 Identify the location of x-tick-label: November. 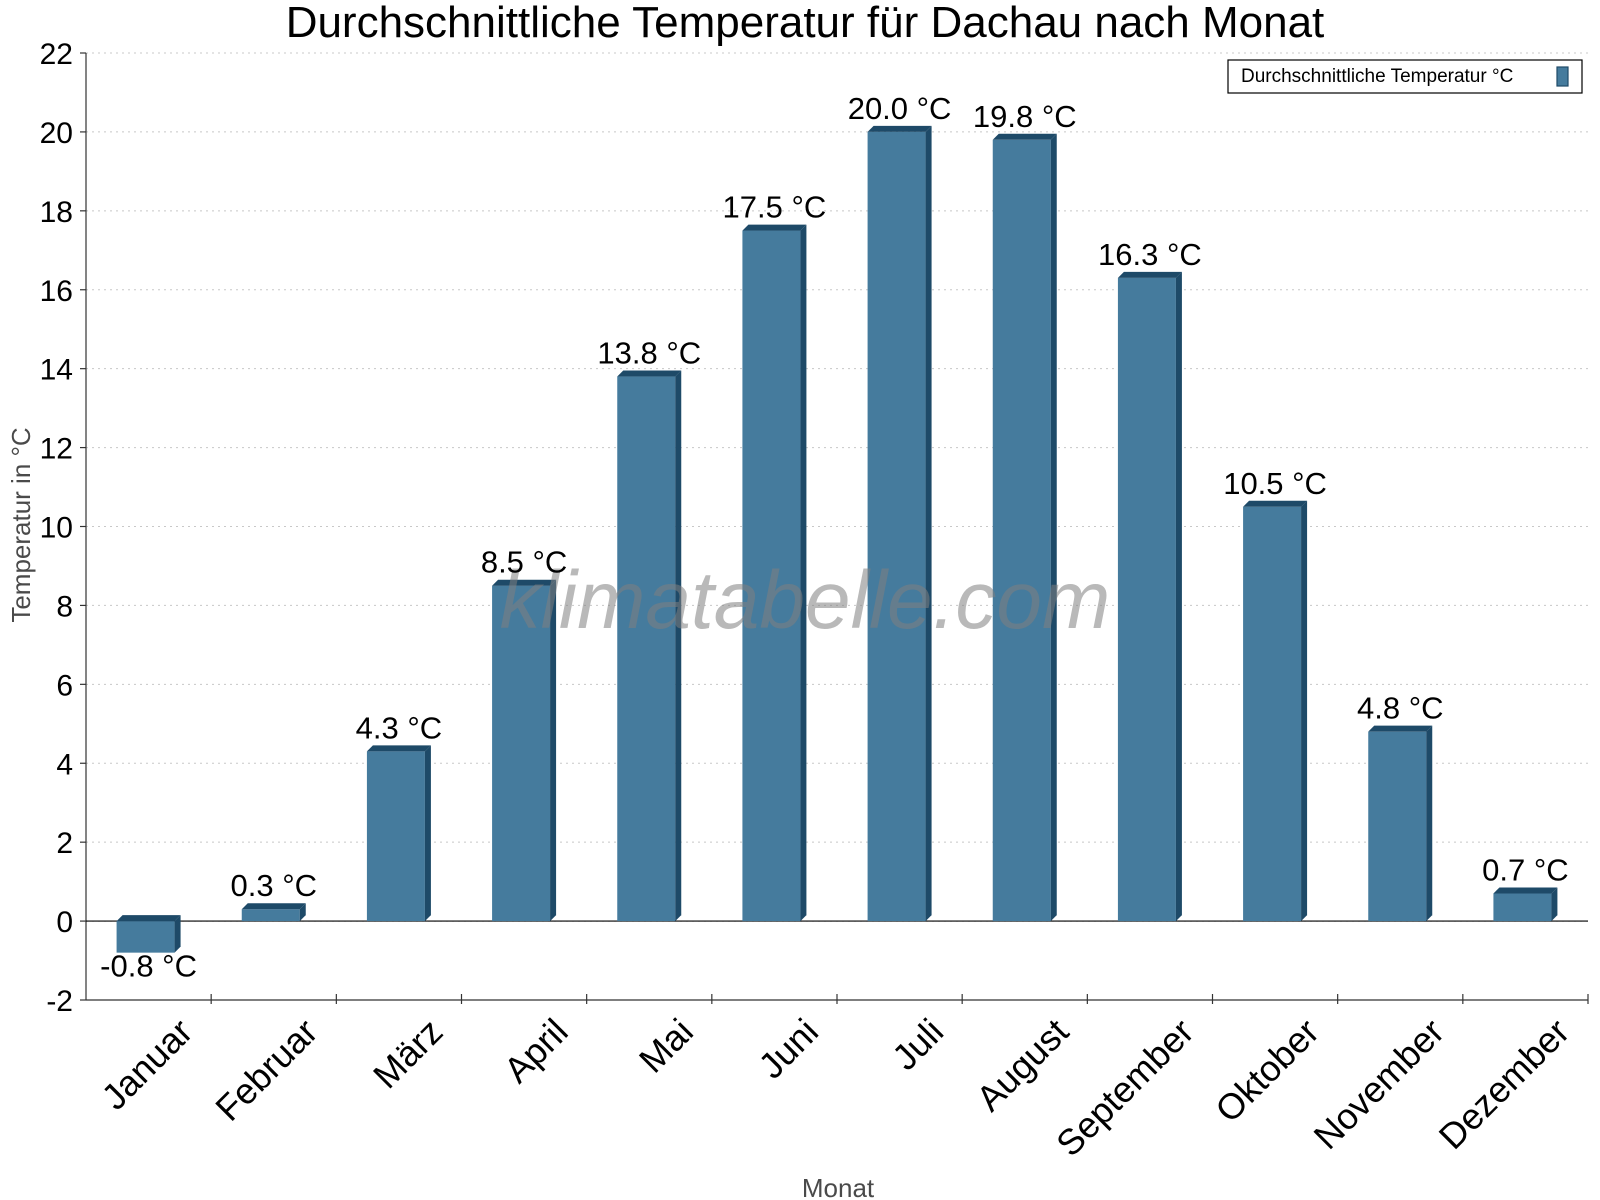
(1378, 1084).